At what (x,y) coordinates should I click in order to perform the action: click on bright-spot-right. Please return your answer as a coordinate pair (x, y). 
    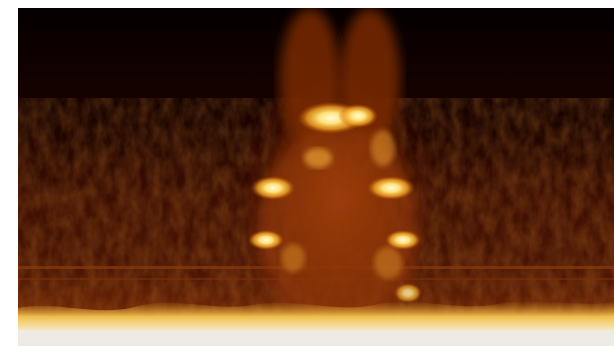
    Looking at the image, I should click on (391, 188).